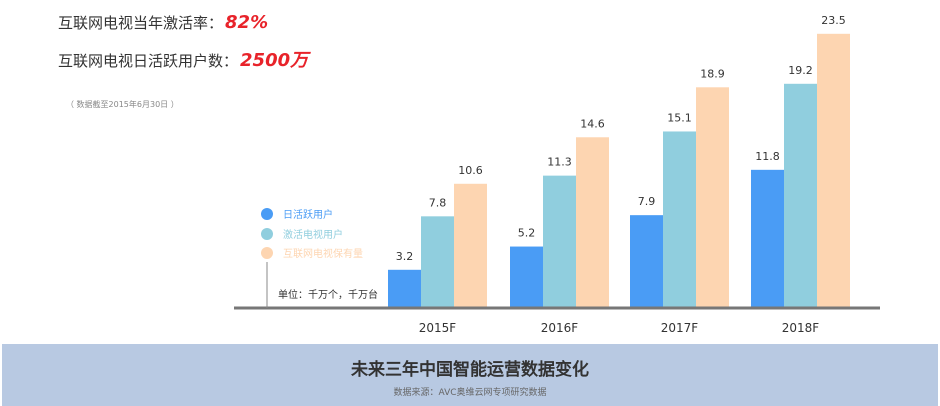 The height and width of the screenshot is (406, 940). What do you see at coordinates (470, 367) in the screenshot?
I see `chart-title: 未来三年中国智能运营数据变化` at bounding box center [470, 367].